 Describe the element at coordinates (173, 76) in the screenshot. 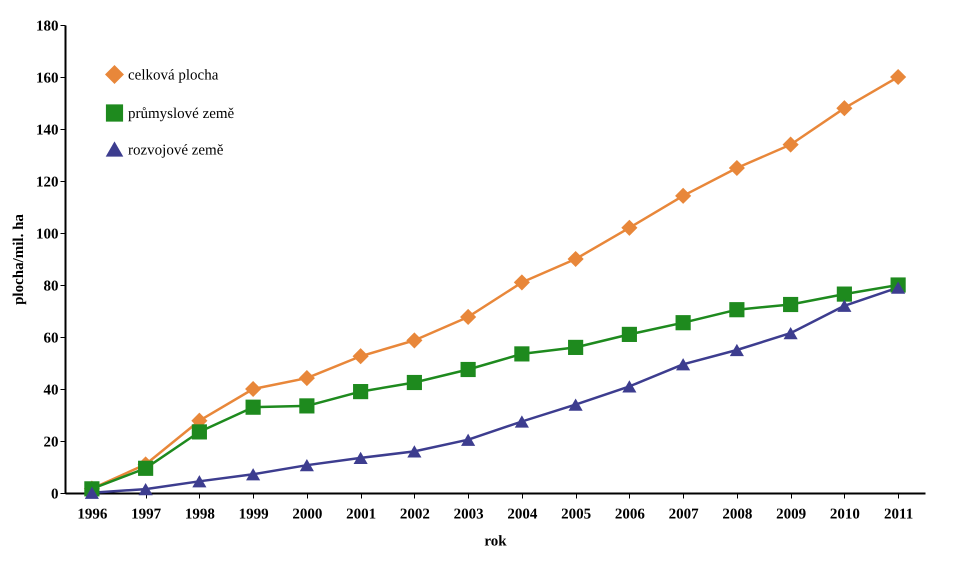

I see `legend-label: celková plocha` at that location.